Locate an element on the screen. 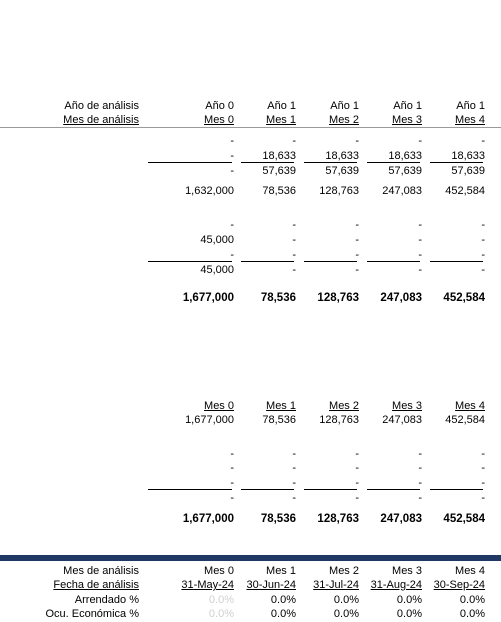 The image size is (501, 622). cell: 1,632,000 is located at coordinates (209, 191).